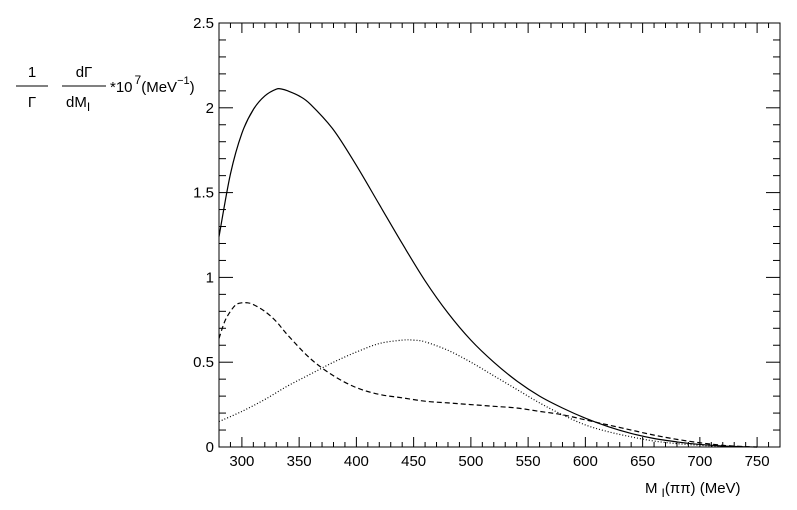  What do you see at coordinates (651, 488) in the screenshot?
I see `x-label-main: M` at bounding box center [651, 488].